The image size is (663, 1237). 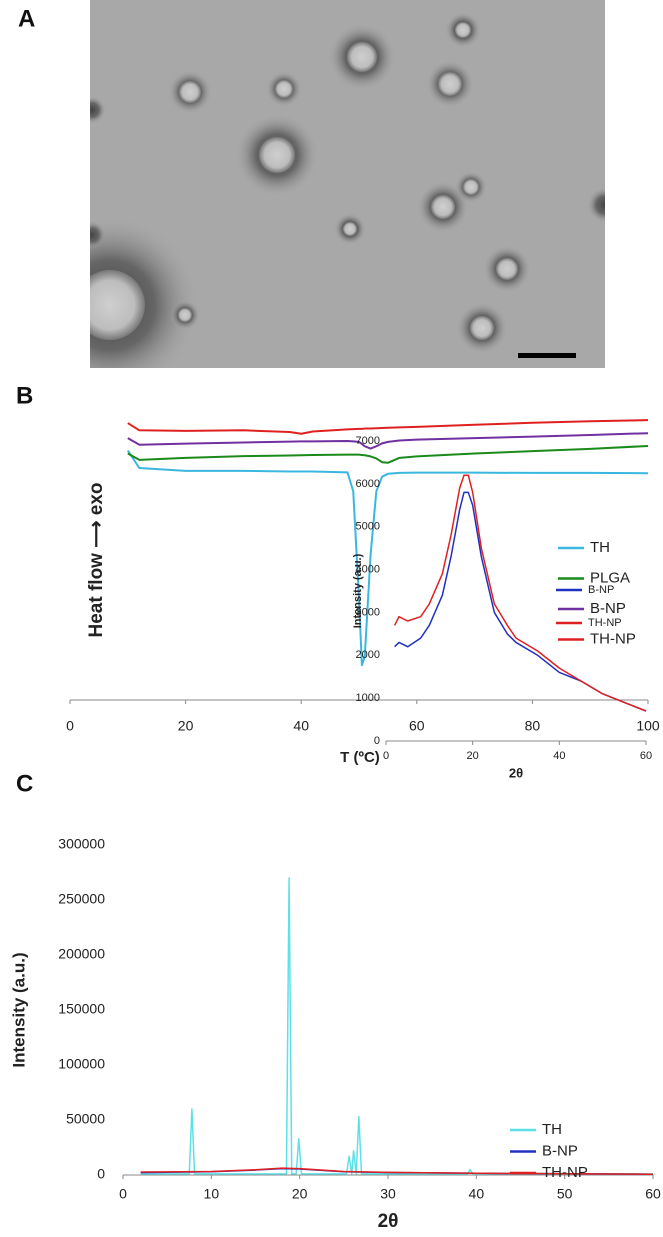 I want to click on x-tick-label: 10, so click(x=212, y=1194).